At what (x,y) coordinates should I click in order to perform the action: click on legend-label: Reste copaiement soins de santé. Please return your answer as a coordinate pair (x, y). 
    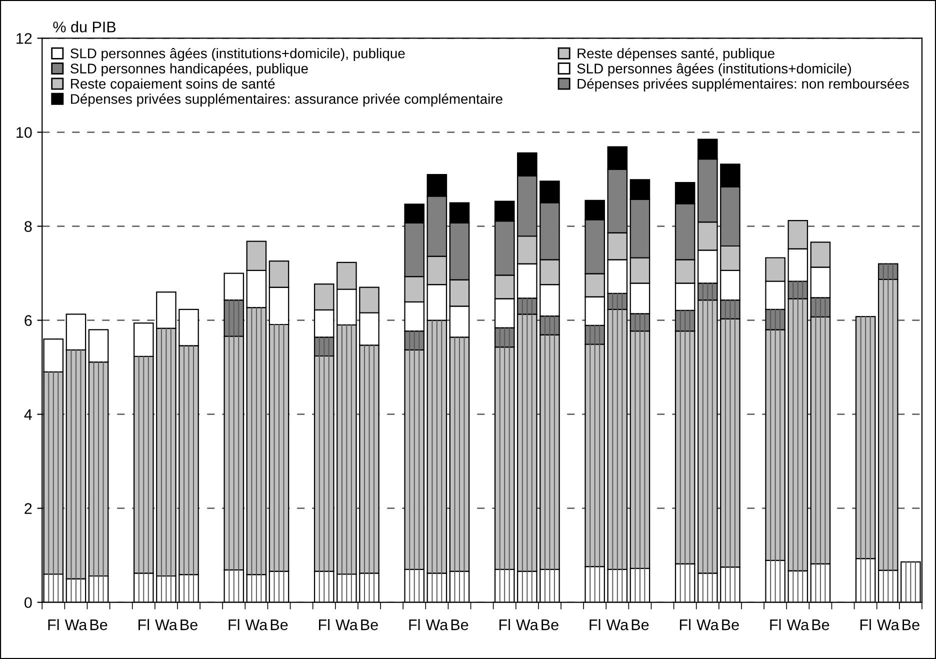
    Looking at the image, I should click on (173, 85).